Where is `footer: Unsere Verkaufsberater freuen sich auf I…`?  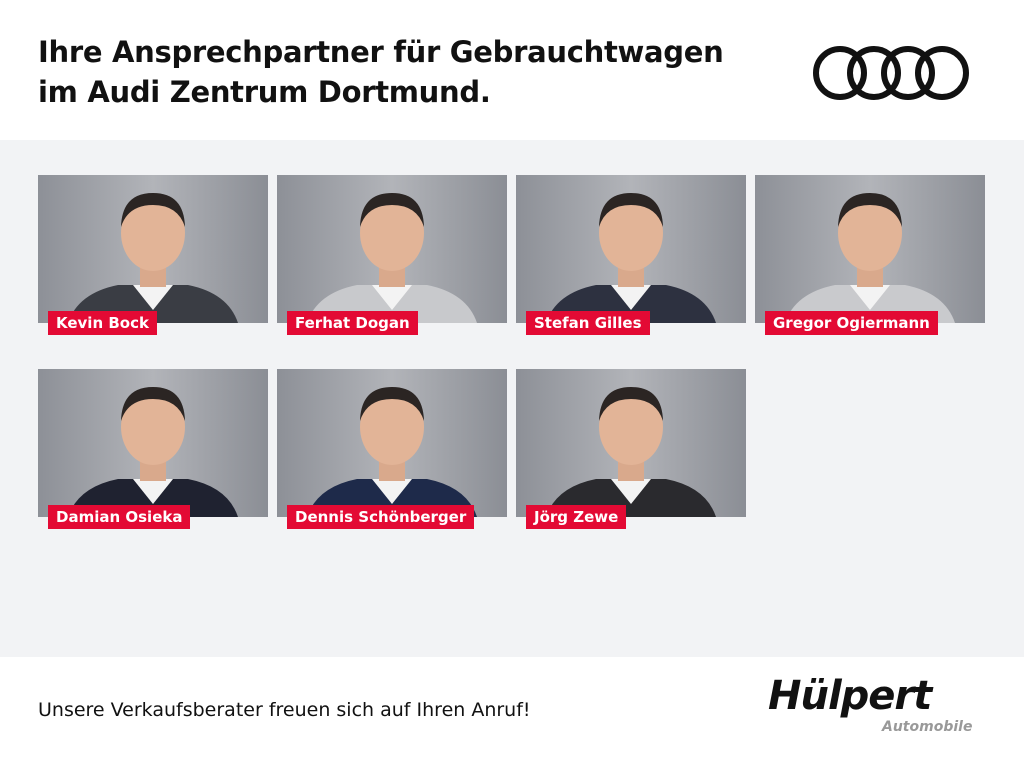
footer: Unsere Verkaufsberater freuen sich auf I… is located at coordinates (512, 712).